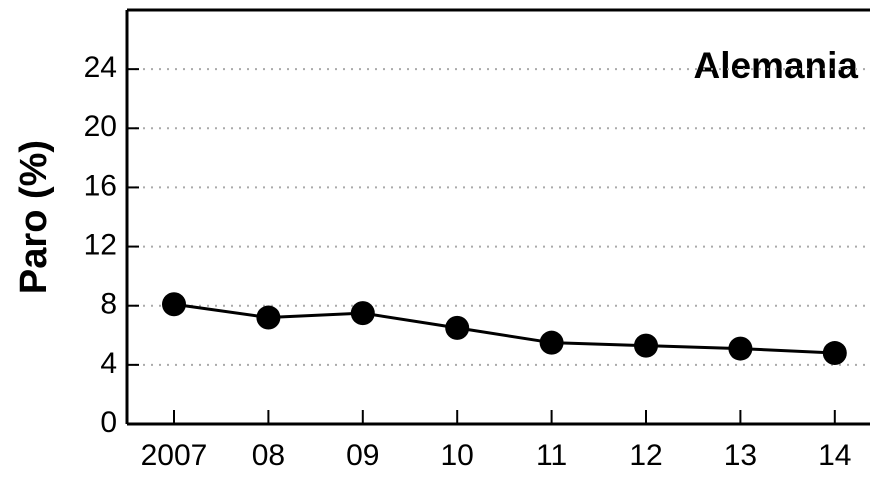 The image size is (873, 477). What do you see at coordinates (551, 455) in the screenshot?
I see `x-tick-label: 11` at bounding box center [551, 455].